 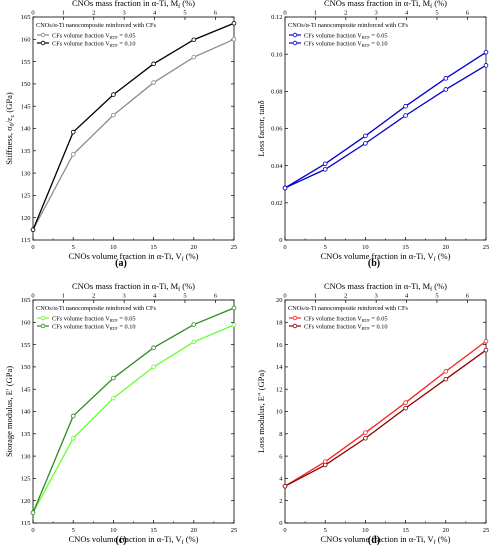 What do you see at coordinates (26, 62) in the screenshot?
I see `y-tick-label: 155` at bounding box center [26, 62].